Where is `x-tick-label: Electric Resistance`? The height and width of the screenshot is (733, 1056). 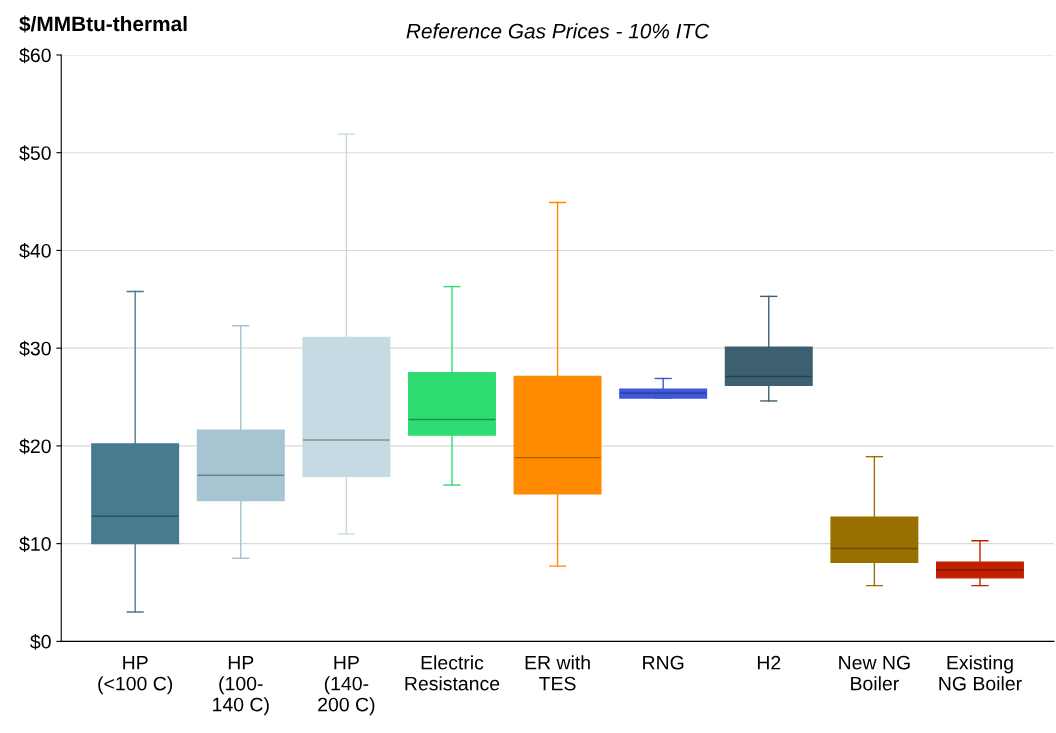 x-tick-label: Electric Resistance is located at coordinates (452, 673).